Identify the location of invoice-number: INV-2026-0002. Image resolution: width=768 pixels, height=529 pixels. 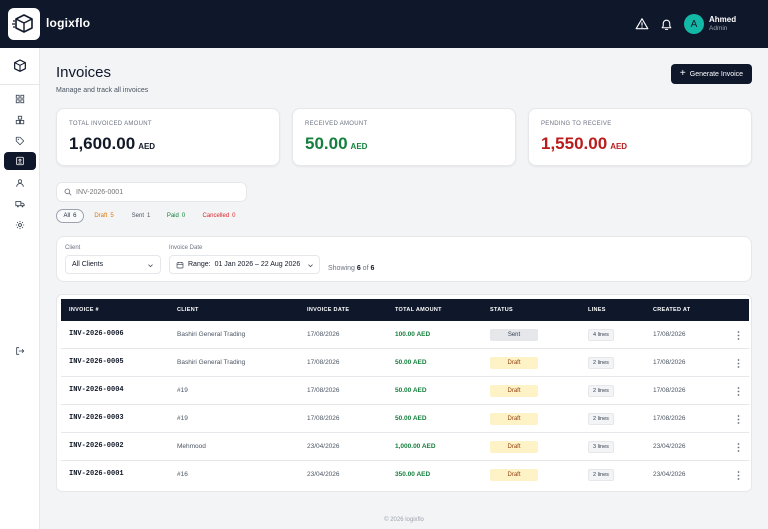
(96, 446).